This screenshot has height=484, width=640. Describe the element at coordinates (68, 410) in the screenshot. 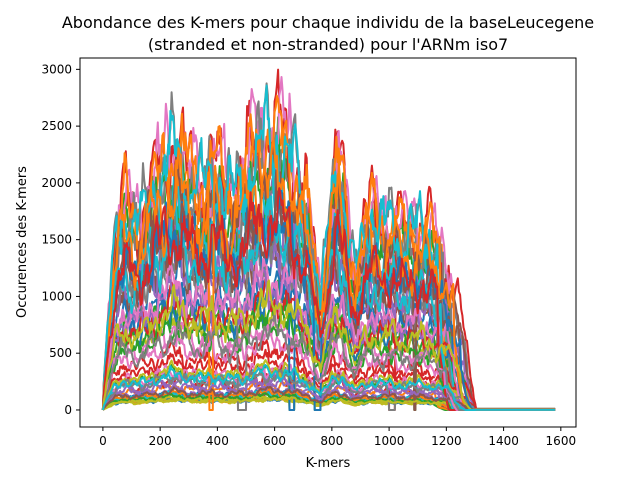

I see `y-tick-label: 0` at that location.